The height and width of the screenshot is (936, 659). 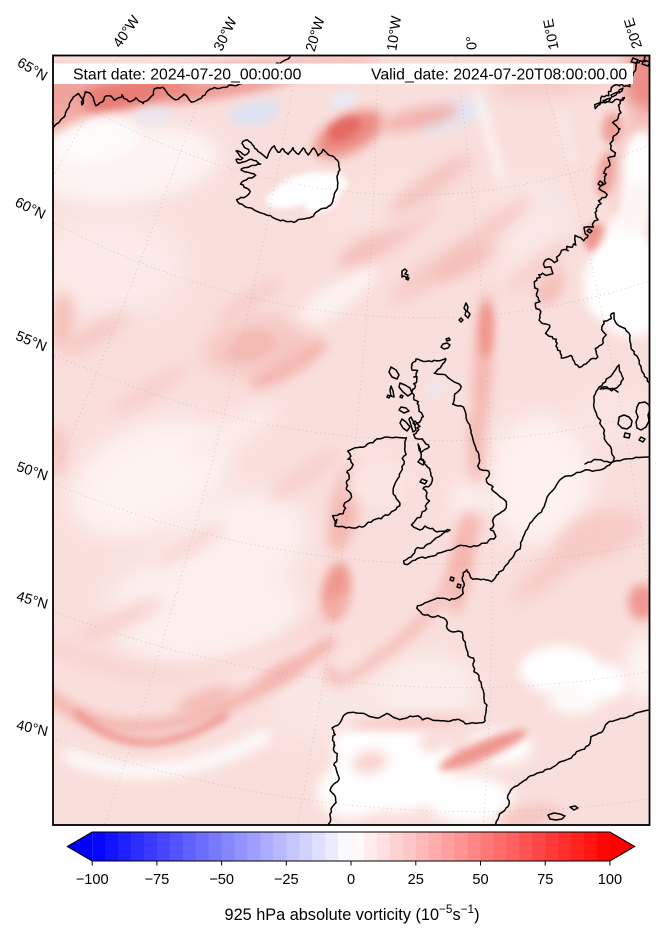 I want to click on svg-text: 45°N, so click(x=31, y=601).